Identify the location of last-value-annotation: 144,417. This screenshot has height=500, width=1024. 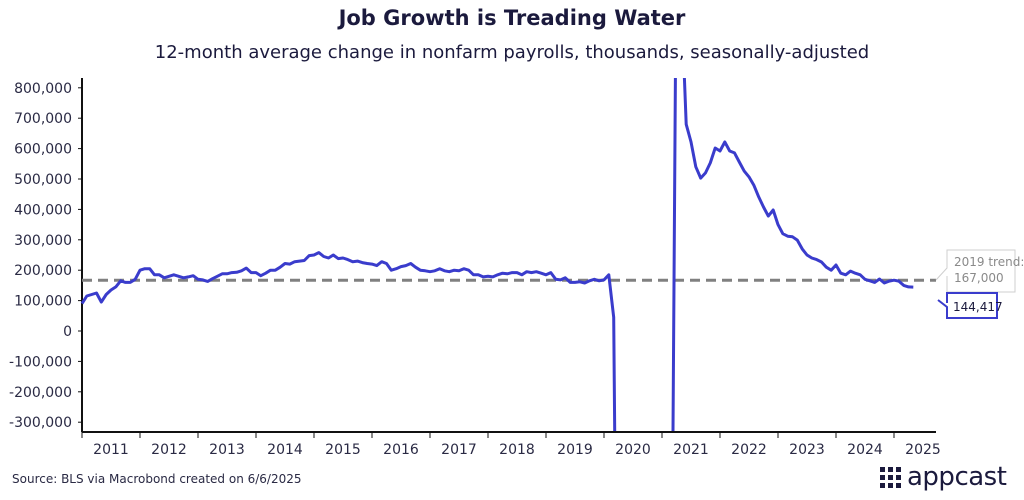
(970, 305).